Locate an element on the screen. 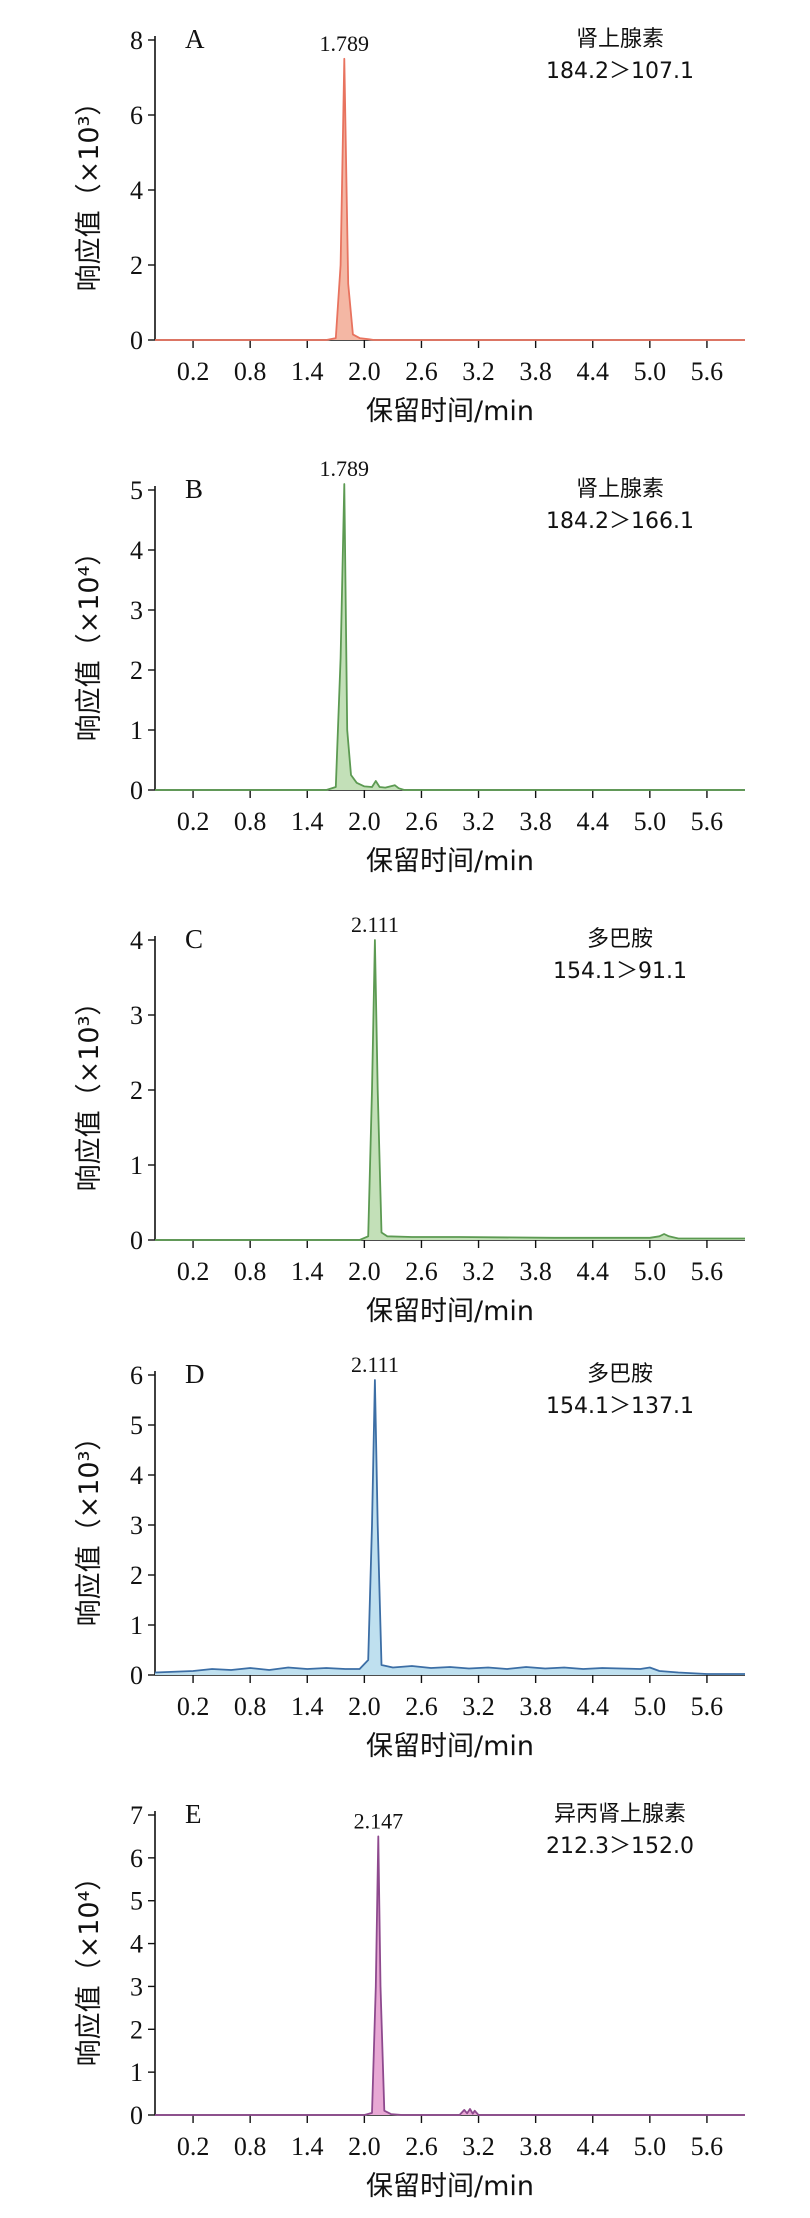  panel-letter: A is located at coordinates (195, 39).